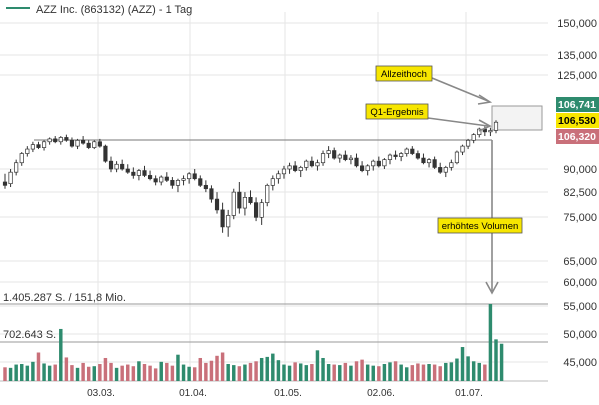 The height and width of the screenshot is (405, 599). Describe the element at coordinates (463, 186) in the screenshot. I see `annotation-arrows` at that location.